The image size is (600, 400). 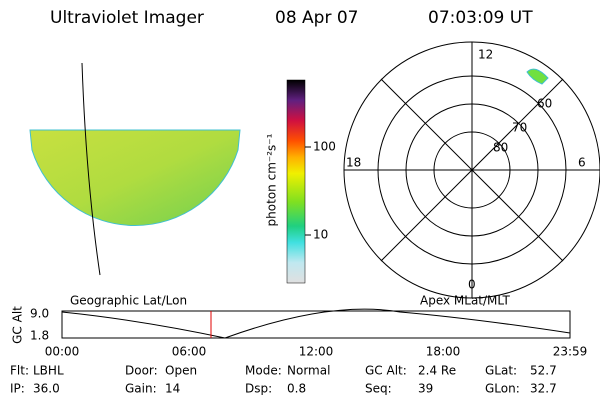 What do you see at coordinates (263, 371) in the screenshot?
I see `status-label: Mode:` at bounding box center [263, 371].